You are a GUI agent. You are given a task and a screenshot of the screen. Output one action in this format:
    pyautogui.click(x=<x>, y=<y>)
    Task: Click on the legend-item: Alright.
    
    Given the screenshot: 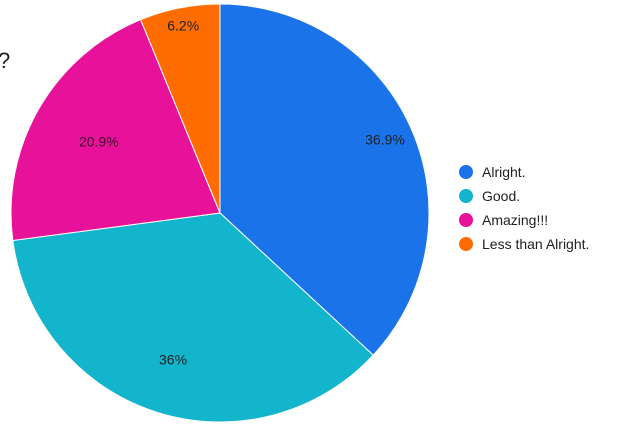 What is the action you would take?
    pyautogui.click(x=524, y=172)
    